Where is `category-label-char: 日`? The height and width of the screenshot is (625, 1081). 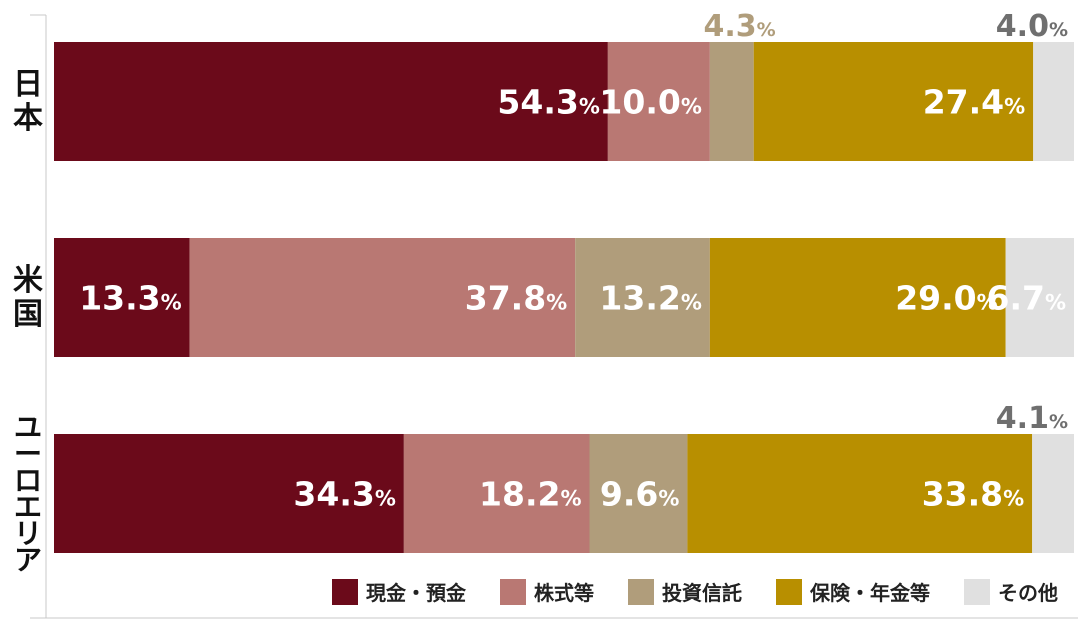 category-label-char: 日 is located at coordinates (28, 84).